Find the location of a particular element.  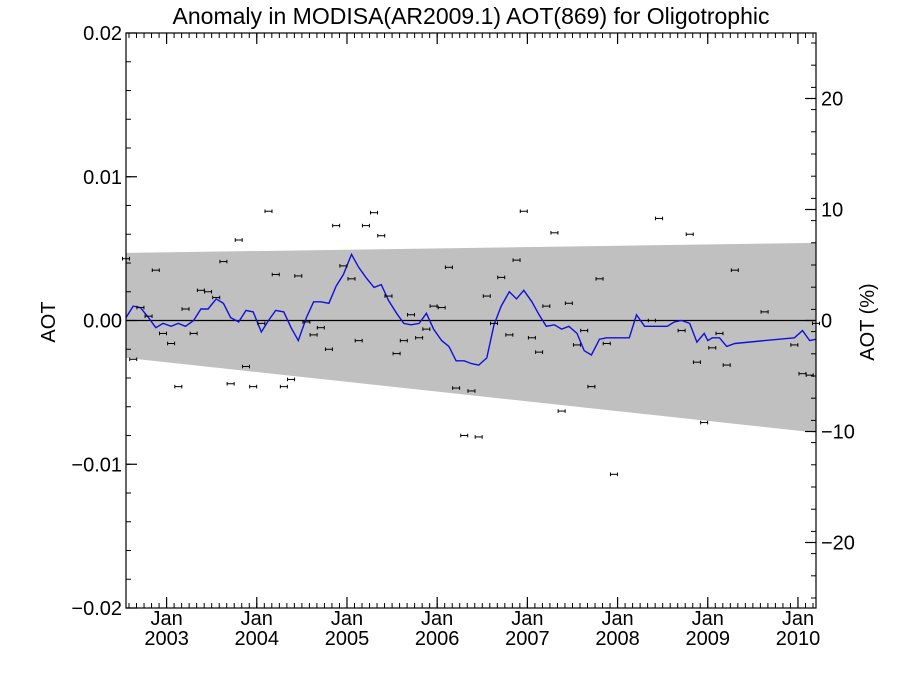

smoothed-line-layer is located at coordinates (471, 309).